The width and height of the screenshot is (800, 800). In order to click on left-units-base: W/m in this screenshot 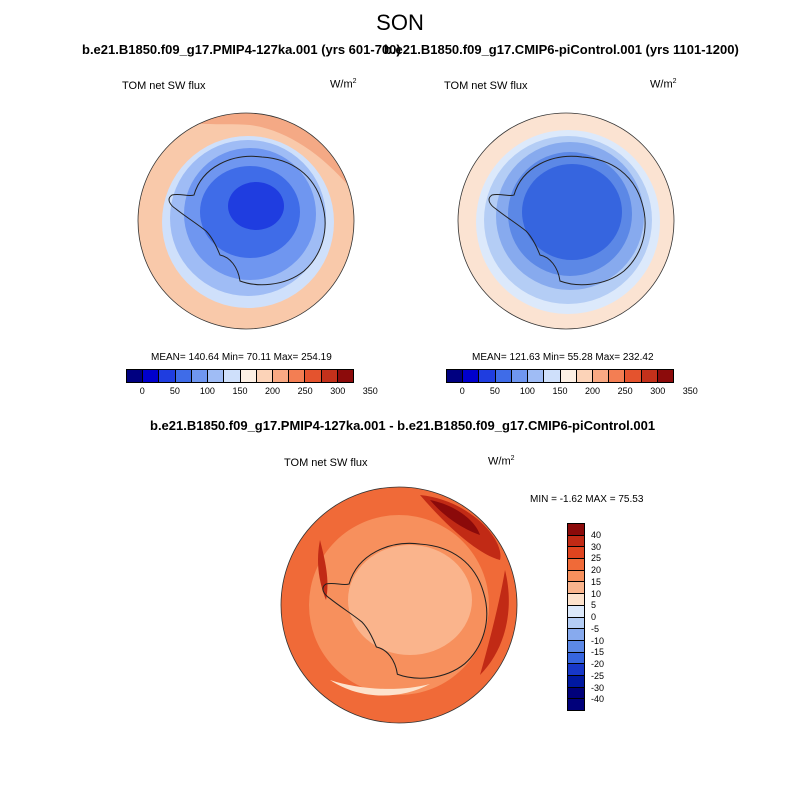, I will do `click(341, 84)`.